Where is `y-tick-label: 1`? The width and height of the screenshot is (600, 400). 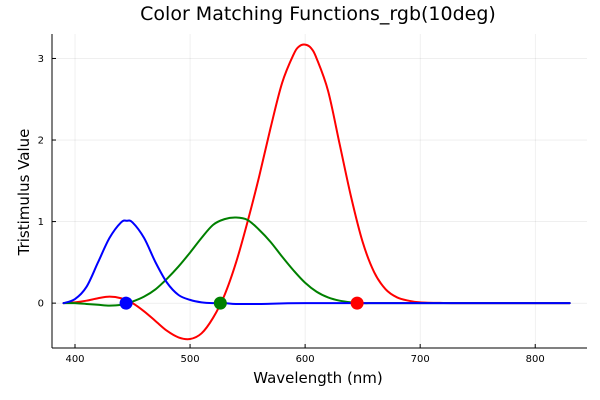
y-tick-label: 1 is located at coordinates (41, 222).